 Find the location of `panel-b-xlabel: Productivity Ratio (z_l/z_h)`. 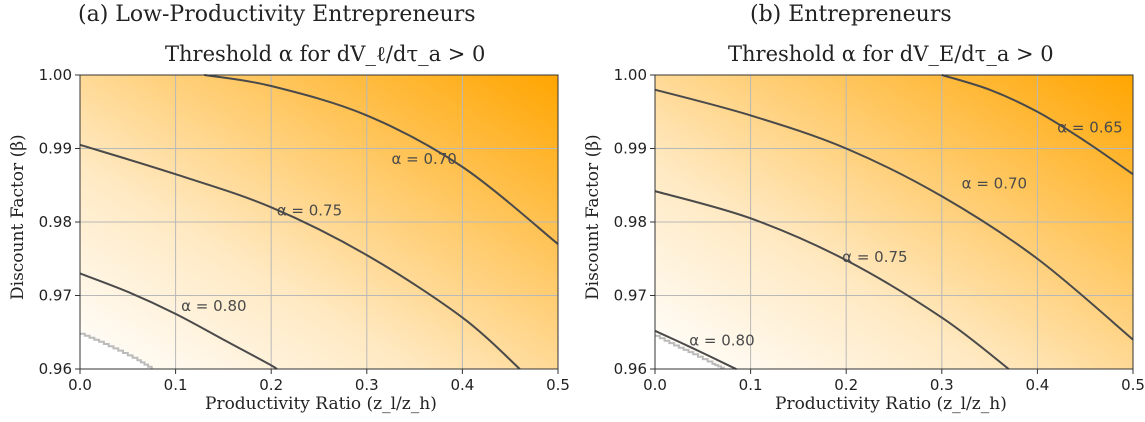

panel-b-xlabel: Productivity Ratio (z_l/z_h) is located at coordinates (891, 404).